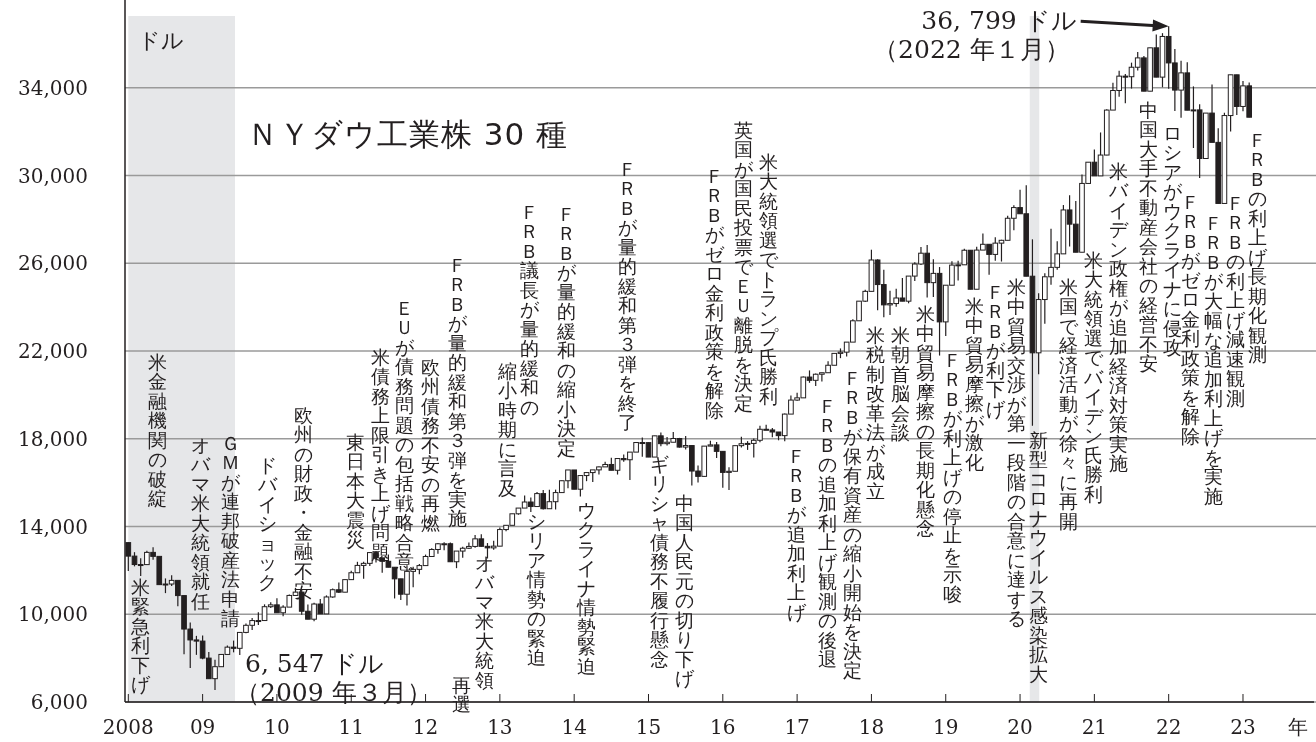 This screenshot has height=742, width=1316. Describe the element at coordinates (1068, 403) in the screenshot. I see `text: 米国で経済活動が徐々に再開` at that location.